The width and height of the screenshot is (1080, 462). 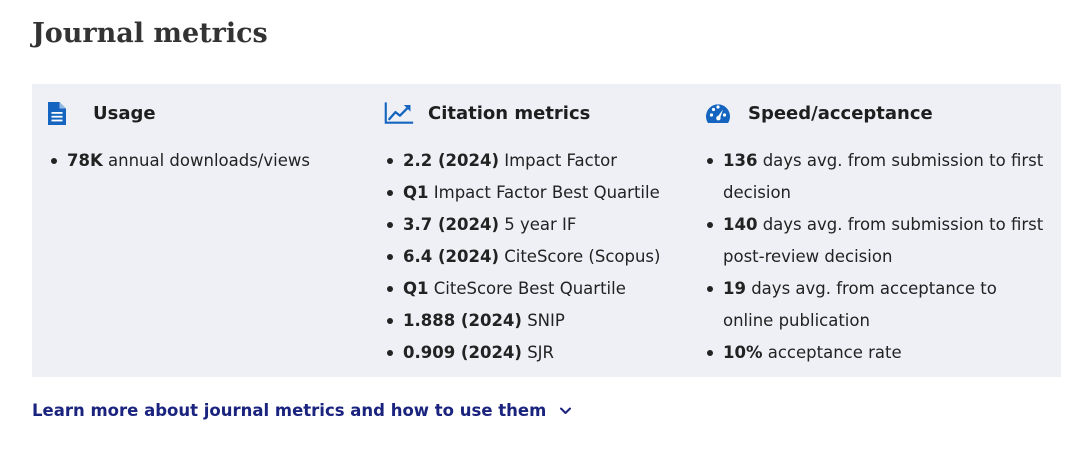 I want to click on metric-item: 2.2 (2024) Impact Factor, so click(x=539, y=161).